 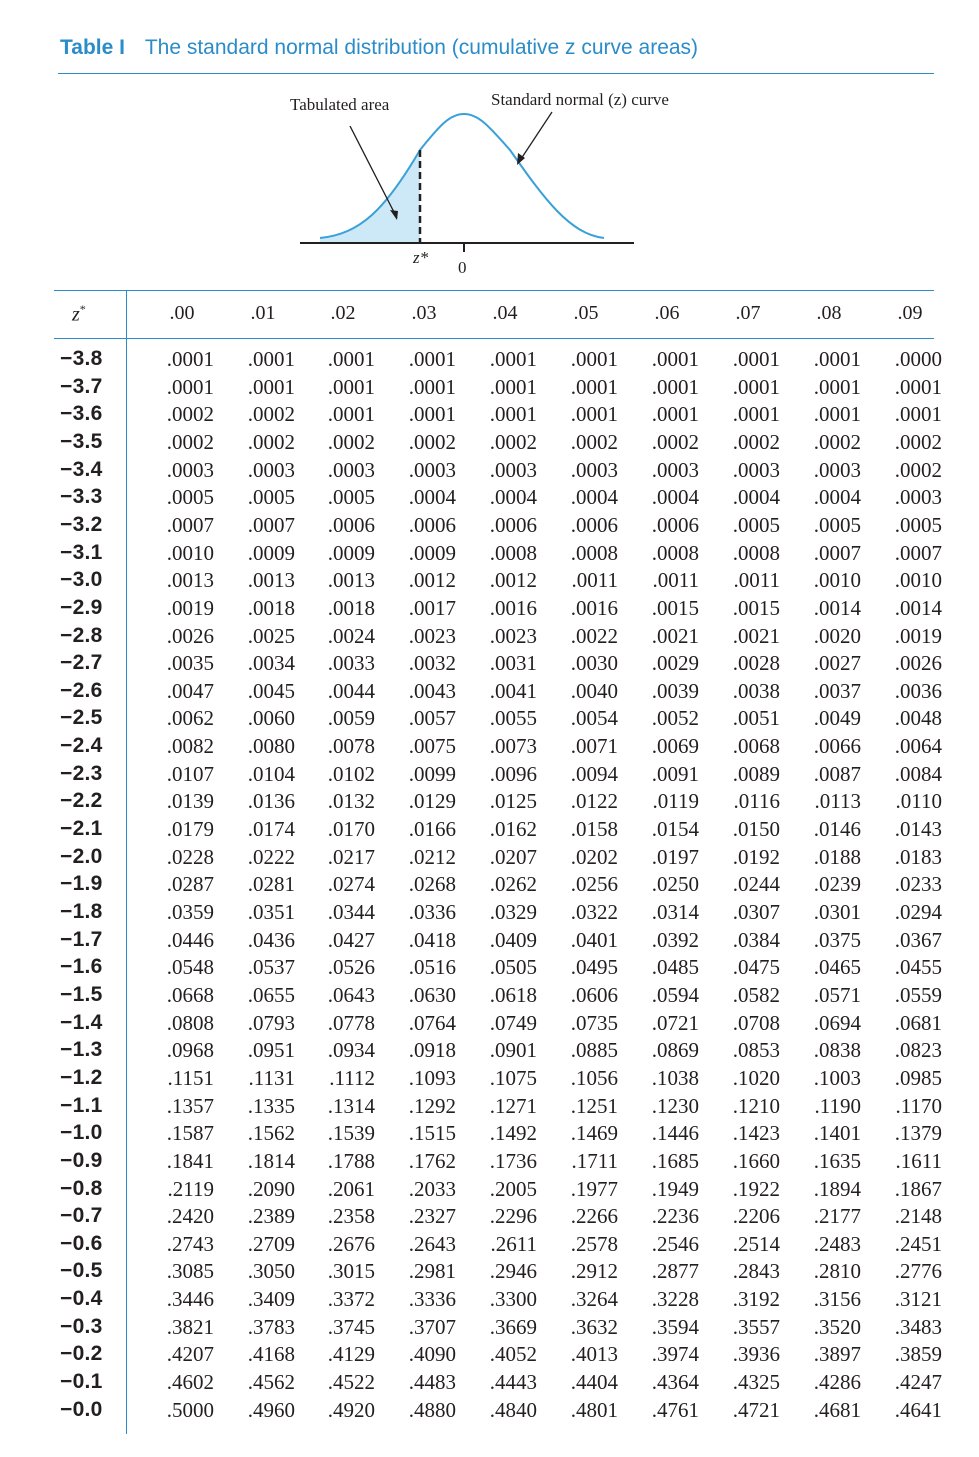 What do you see at coordinates (81, 746) in the screenshot?
I see `row-z-value: −2.4` at bounding box center [81, 746].